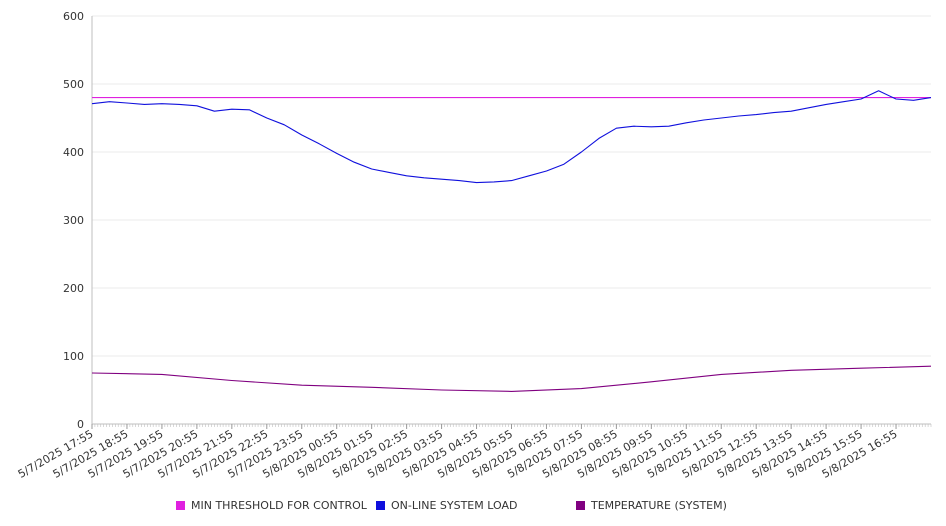  I want to click on legend-item-load: ON-LINE SYSTEM LOAD, so click(446, 505).